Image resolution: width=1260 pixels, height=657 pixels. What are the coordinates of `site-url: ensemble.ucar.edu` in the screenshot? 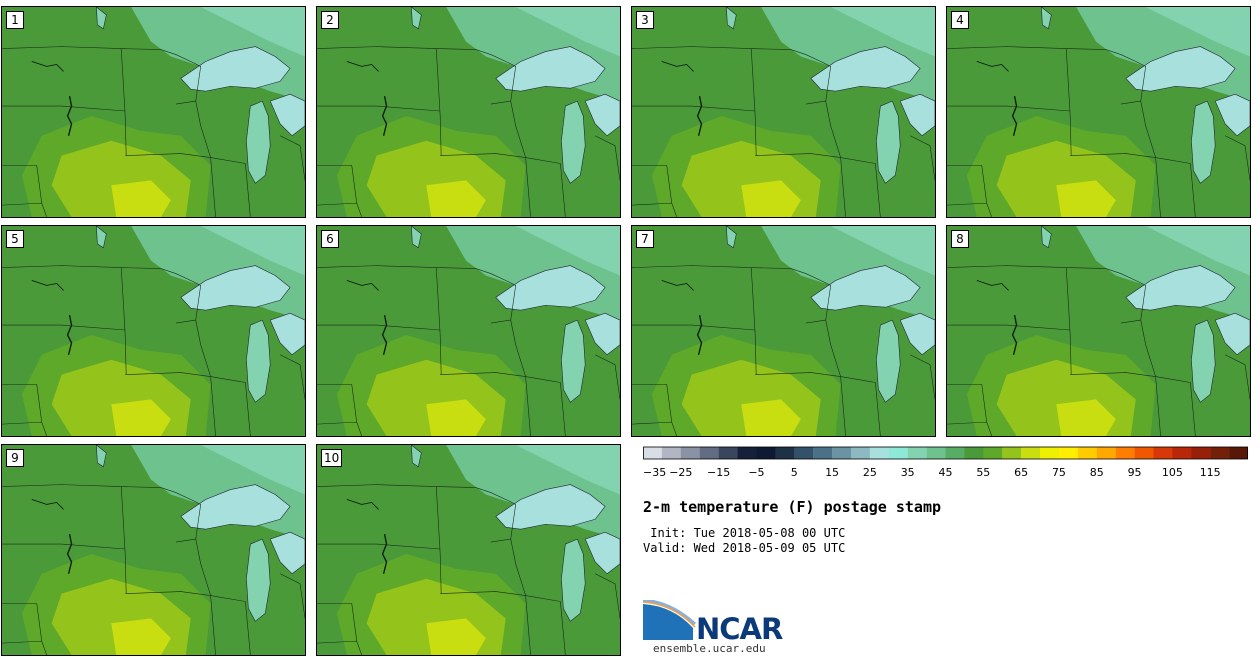 It's located at (709, 648).